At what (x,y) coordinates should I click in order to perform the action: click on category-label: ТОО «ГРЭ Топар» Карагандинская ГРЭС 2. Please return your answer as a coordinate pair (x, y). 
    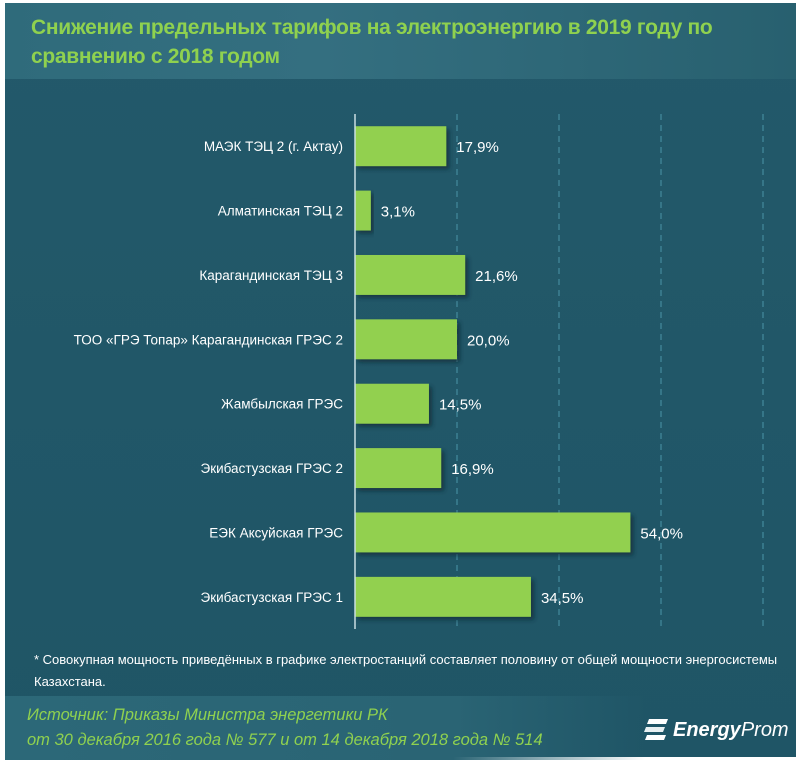
    Looking at the image, I should click on (208, 339).